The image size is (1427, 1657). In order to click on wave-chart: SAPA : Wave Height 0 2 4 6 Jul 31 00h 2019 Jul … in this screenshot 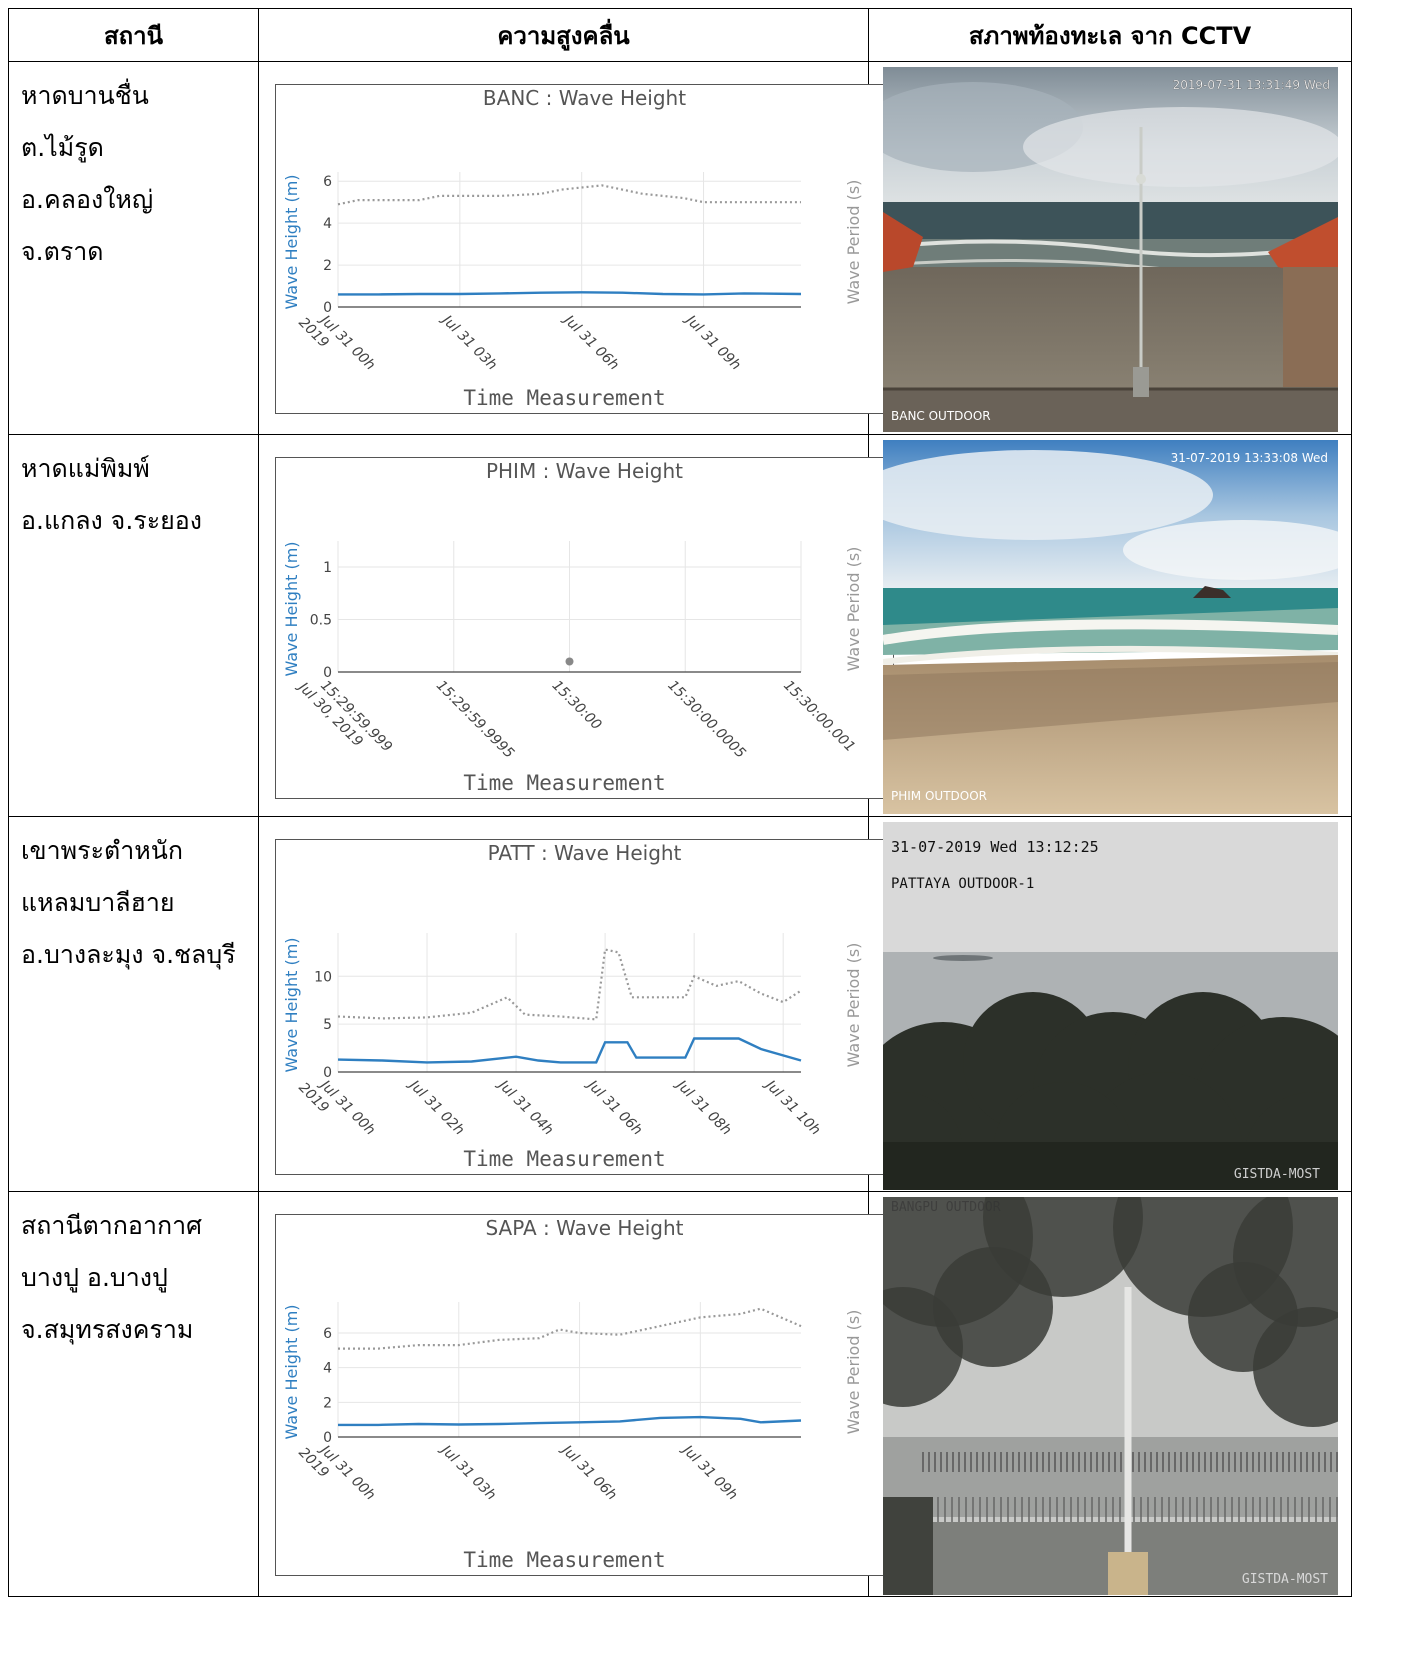, I will do `click(584, 1395)`.